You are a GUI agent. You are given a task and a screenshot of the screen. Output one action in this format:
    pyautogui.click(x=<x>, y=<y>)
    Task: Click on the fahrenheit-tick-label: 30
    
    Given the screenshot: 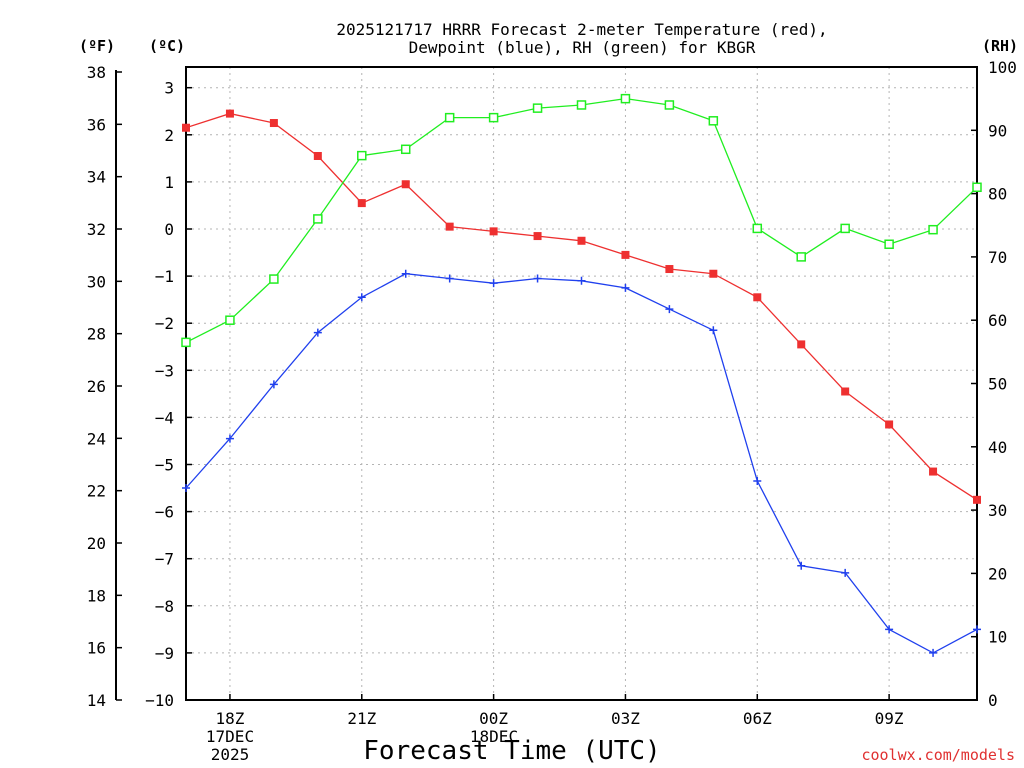 What is the action you would take?
    pyautogui.click(x=96, y=281)
    